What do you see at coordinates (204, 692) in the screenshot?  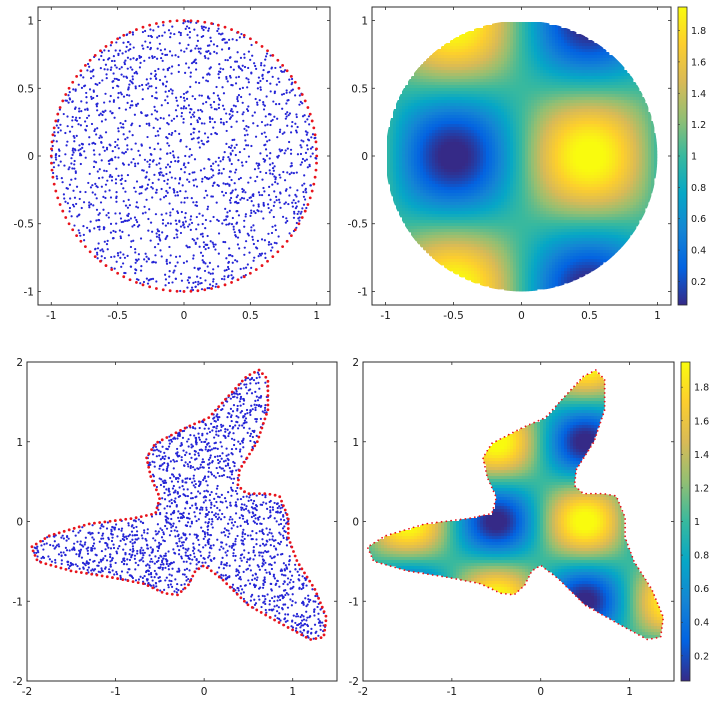 I see `x-tick-label: 0` at bounding box center [204, 692].